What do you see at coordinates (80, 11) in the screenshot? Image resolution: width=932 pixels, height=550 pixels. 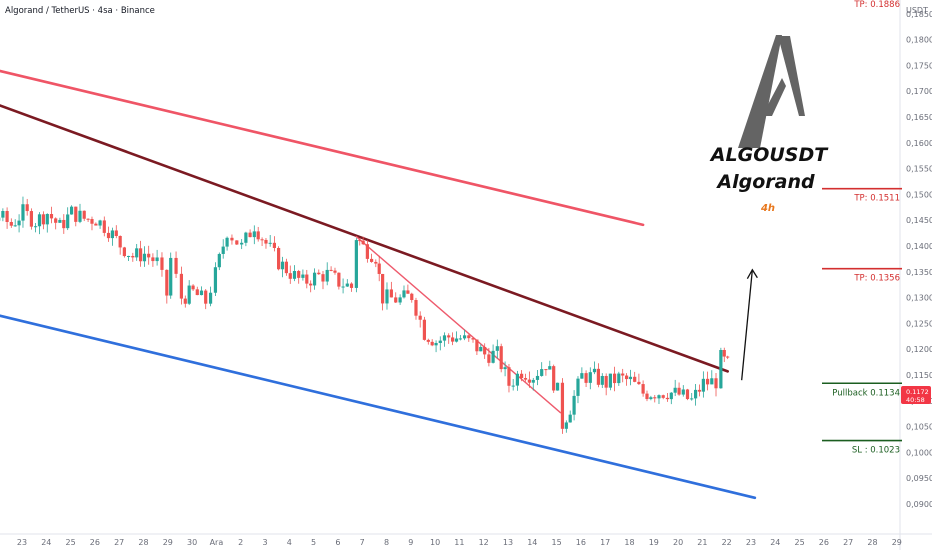 I see `chart-title: Algorand / TetherUS · 4sa · Binance` at bounding box center [80, 11].